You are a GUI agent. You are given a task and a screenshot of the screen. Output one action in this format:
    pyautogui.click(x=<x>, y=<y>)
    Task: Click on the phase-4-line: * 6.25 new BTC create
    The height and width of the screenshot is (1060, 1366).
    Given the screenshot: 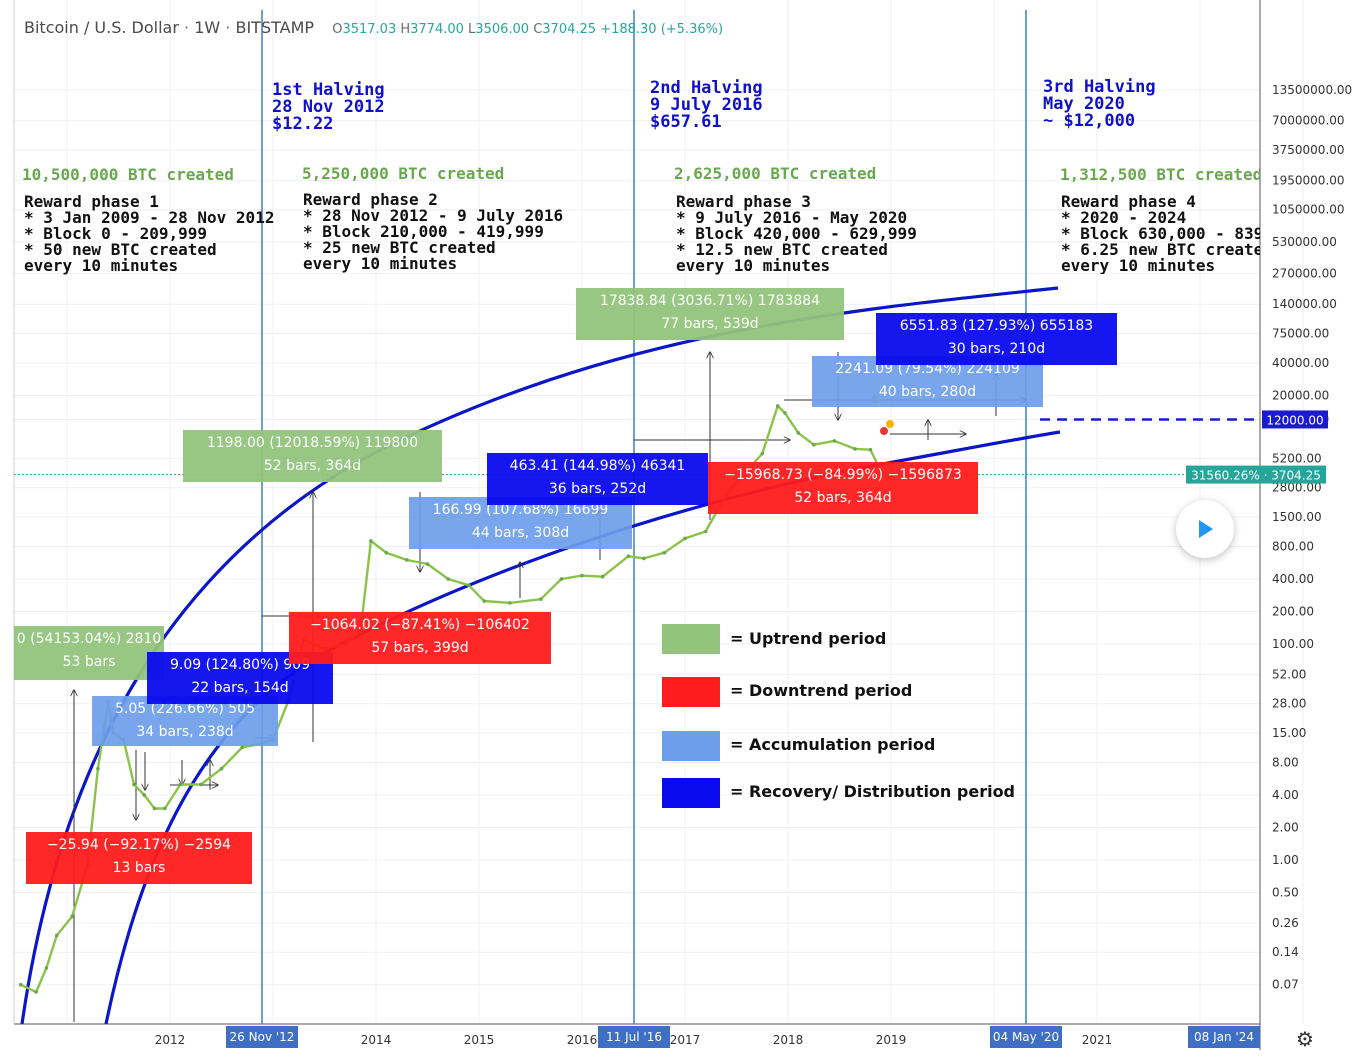 What is the action you would take?
    pyautogui.click(x=1160, y=249)
    